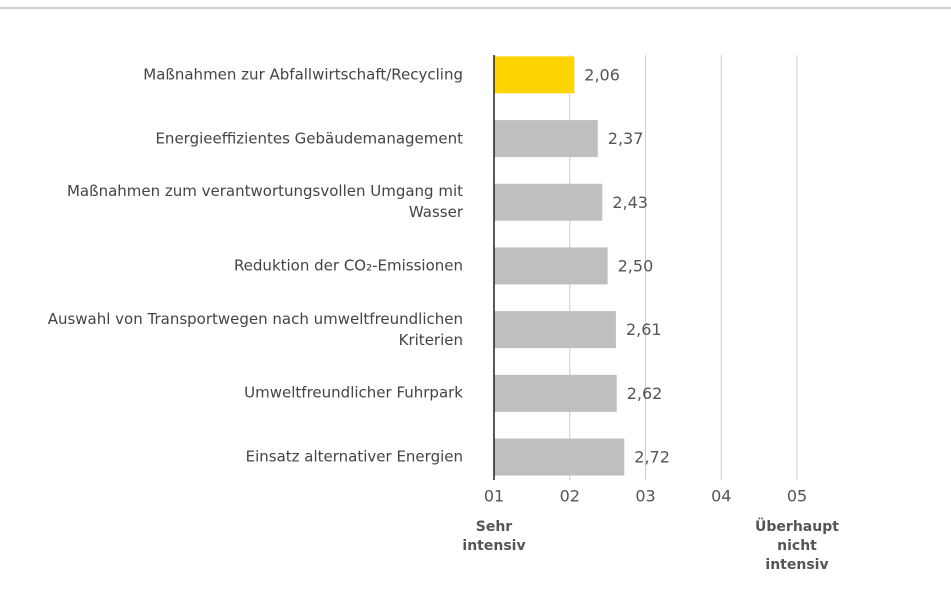 The image size is (951, 596). Describe the element at coordinates (797, 496) in the screenshot. I see `x-tick-label: 05` at that location.